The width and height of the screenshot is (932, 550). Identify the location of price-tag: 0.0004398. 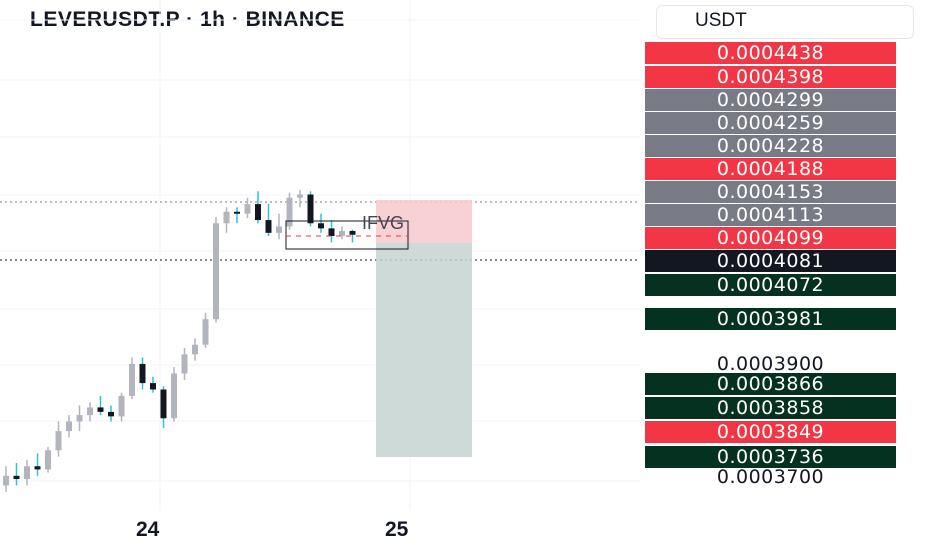
(770, 77).